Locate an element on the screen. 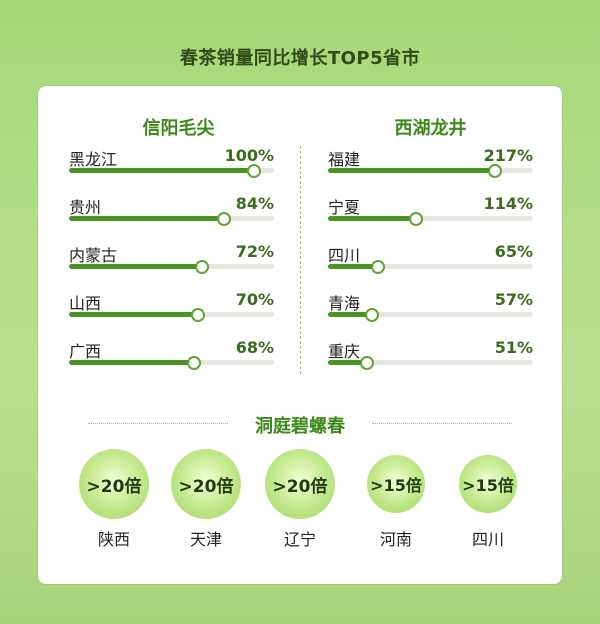 Image resolution: width=600 pixels, height=624 pixels. xinyang-row: 贵州 84% is located at coordinates (171, 210).